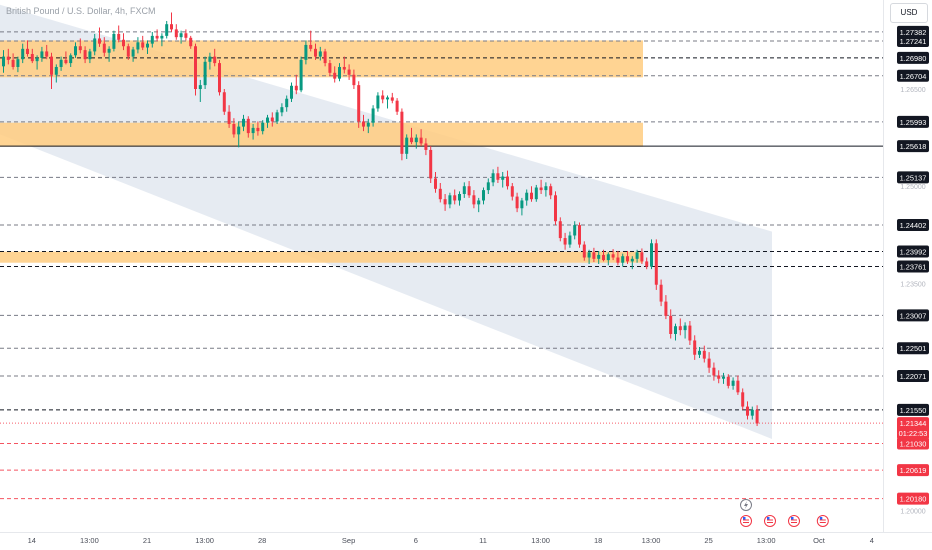 The image size is (932, 550). I want to click on level-label: 1.20619, so click(913, 470).